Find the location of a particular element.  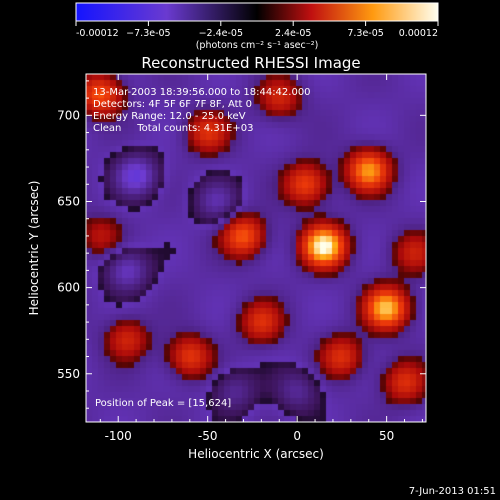

x-tick-label: 50 is located at coordinates (386, 436).